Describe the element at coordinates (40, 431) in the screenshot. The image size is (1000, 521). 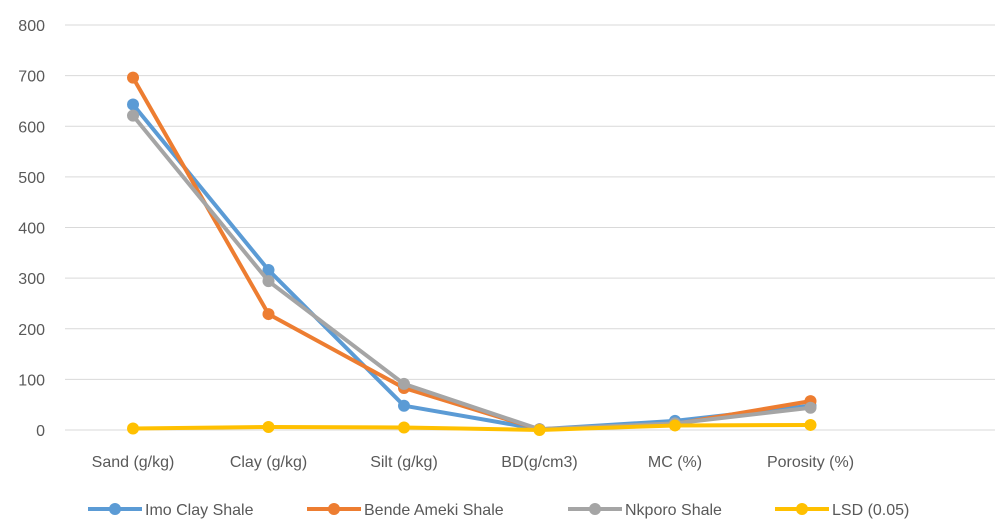
I see `y-tick-label: 0` at that location.